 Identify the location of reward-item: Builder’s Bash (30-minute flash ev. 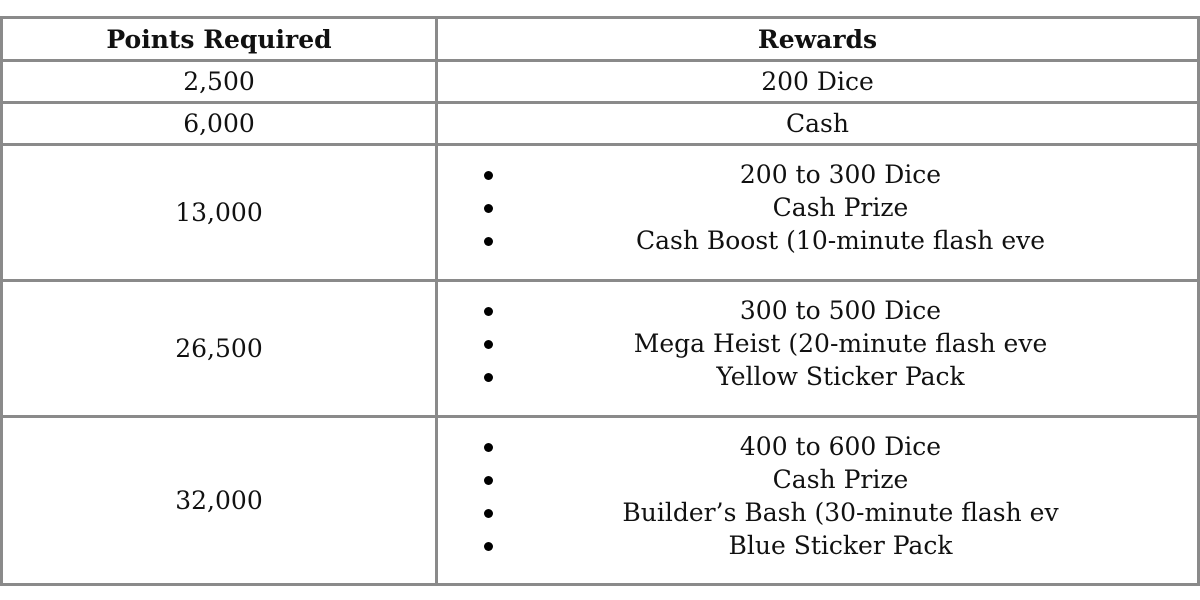
(840, 512).